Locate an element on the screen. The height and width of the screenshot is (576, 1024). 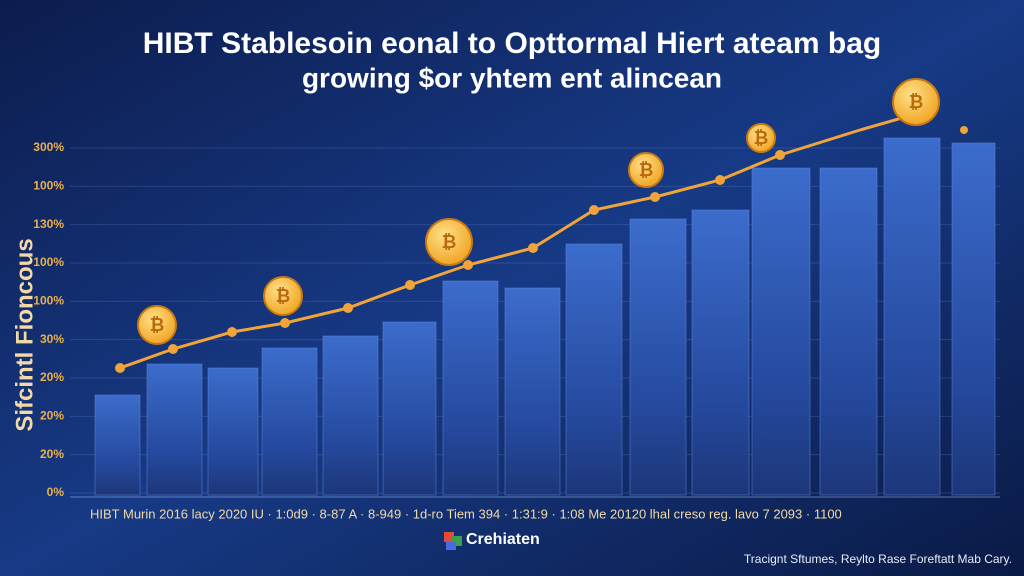
logo: Crehiaten is located at coordinates (492, 540).